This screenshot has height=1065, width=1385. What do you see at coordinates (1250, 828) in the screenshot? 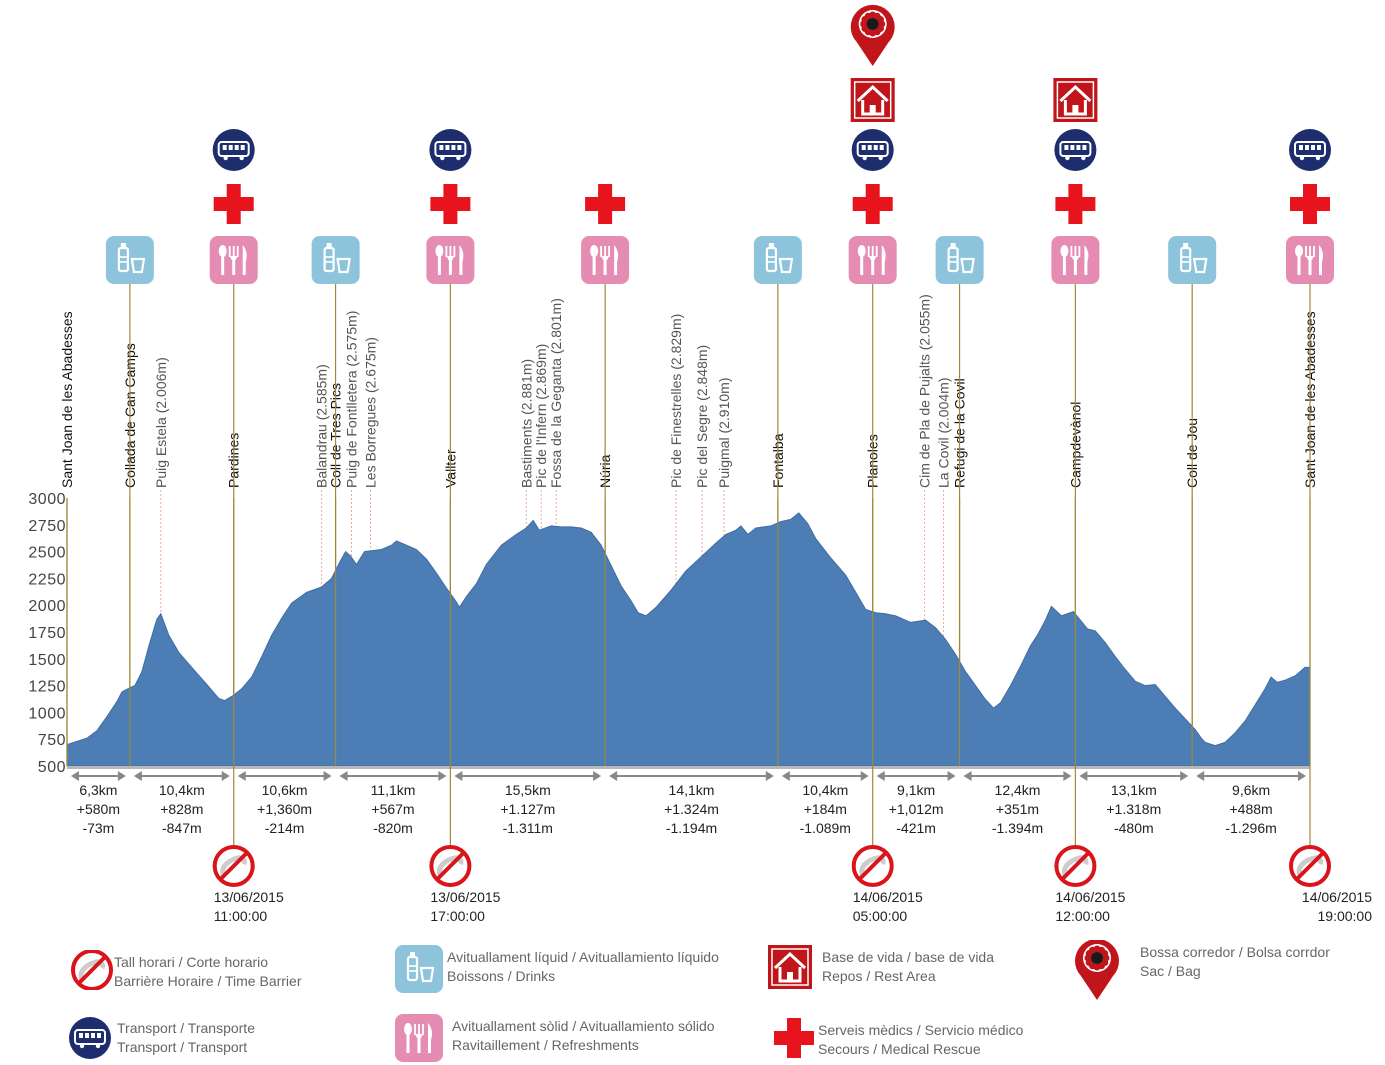
I see `segment-descent: -1.296m` at bounding box center [1250, 828].